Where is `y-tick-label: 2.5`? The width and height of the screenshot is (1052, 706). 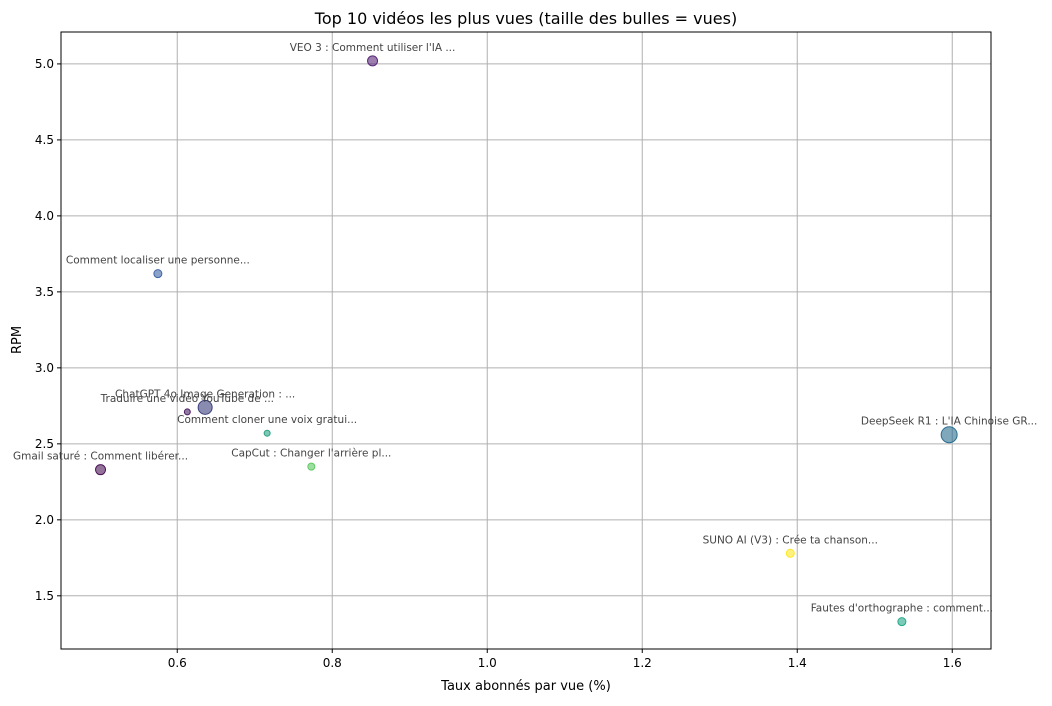
y-tick-label: 2.5 is located at coordinates (44, 444).